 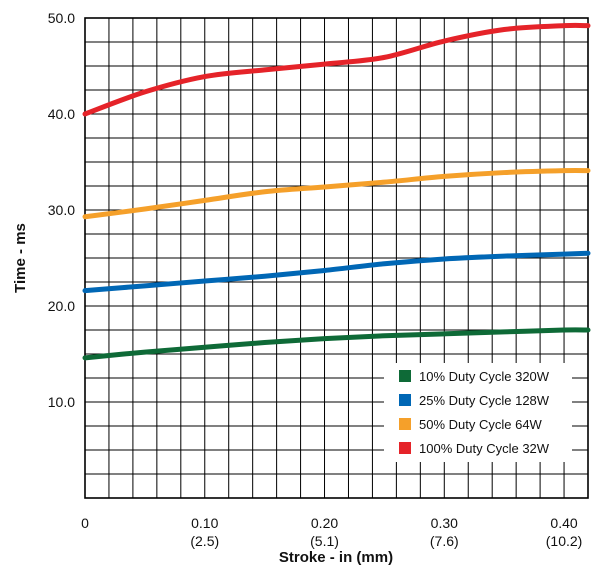 I want to click on y-tick-label: 30.0, so click(x=61, y=210).